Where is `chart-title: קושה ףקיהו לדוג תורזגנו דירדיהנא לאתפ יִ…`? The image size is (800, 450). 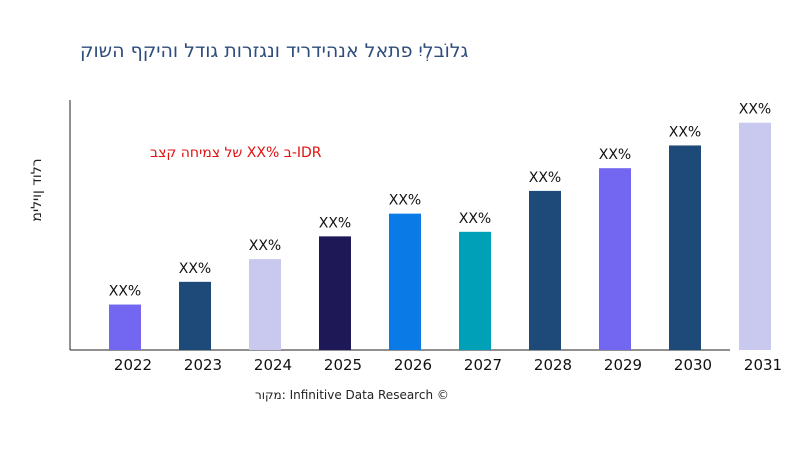
chart-title: קושה ףקיהו לדוג תורזגנו דירדיהנא לאתפ יִ… is located at coordinates (274, 51).